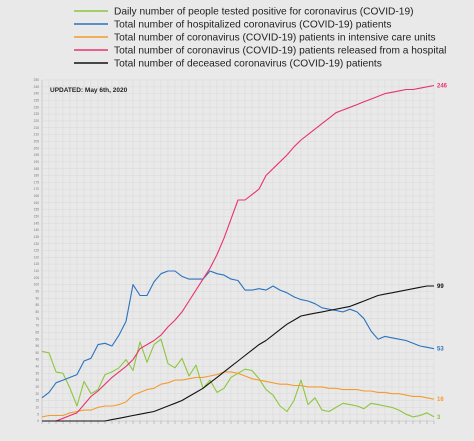 The image size is (474, 441). What do you see at coordinates (440, 400) in the screenshot?
I see `end-label-2: 16` at bounding box center [440, 400].